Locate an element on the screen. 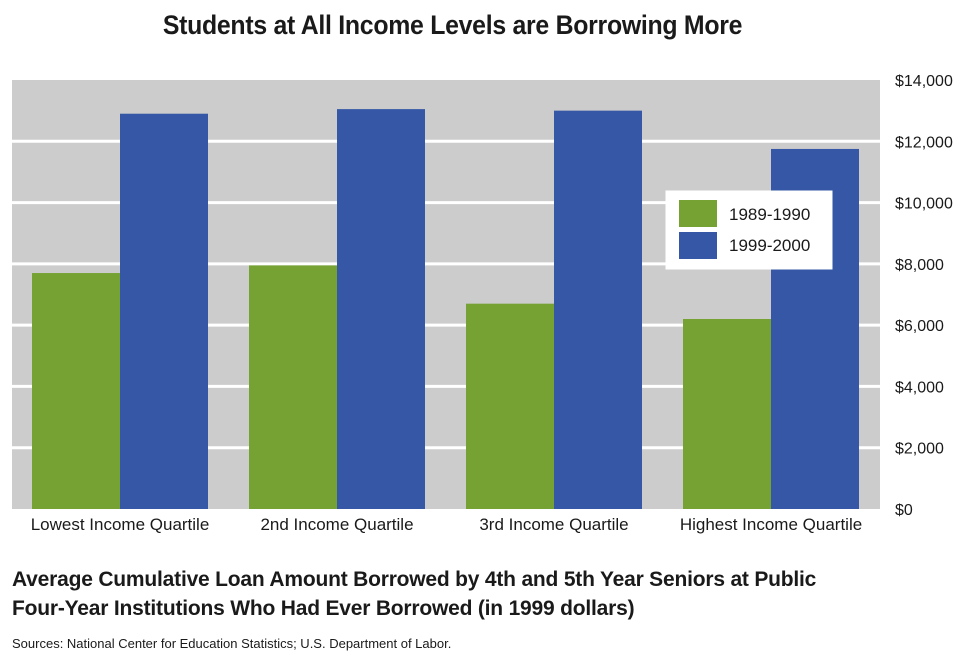 This screenshot has width=967, height=659. x-category-label: Highest Income Quartile is located at coordinates (771, 524).